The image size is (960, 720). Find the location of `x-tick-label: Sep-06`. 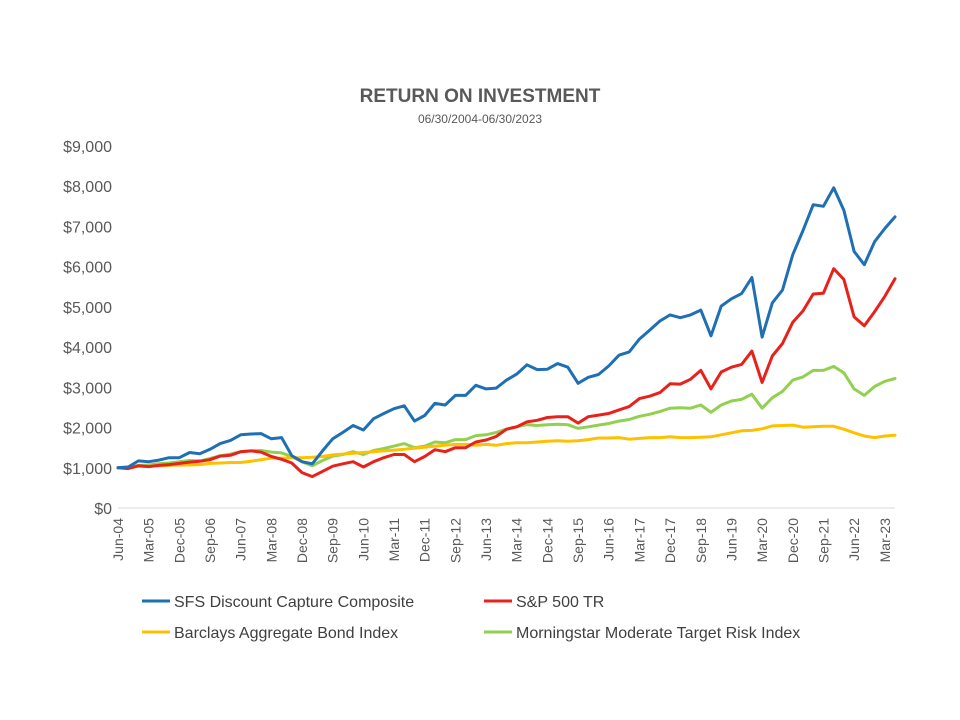

x-tick-label: Sep-06 is located at coordinates (210, 540).